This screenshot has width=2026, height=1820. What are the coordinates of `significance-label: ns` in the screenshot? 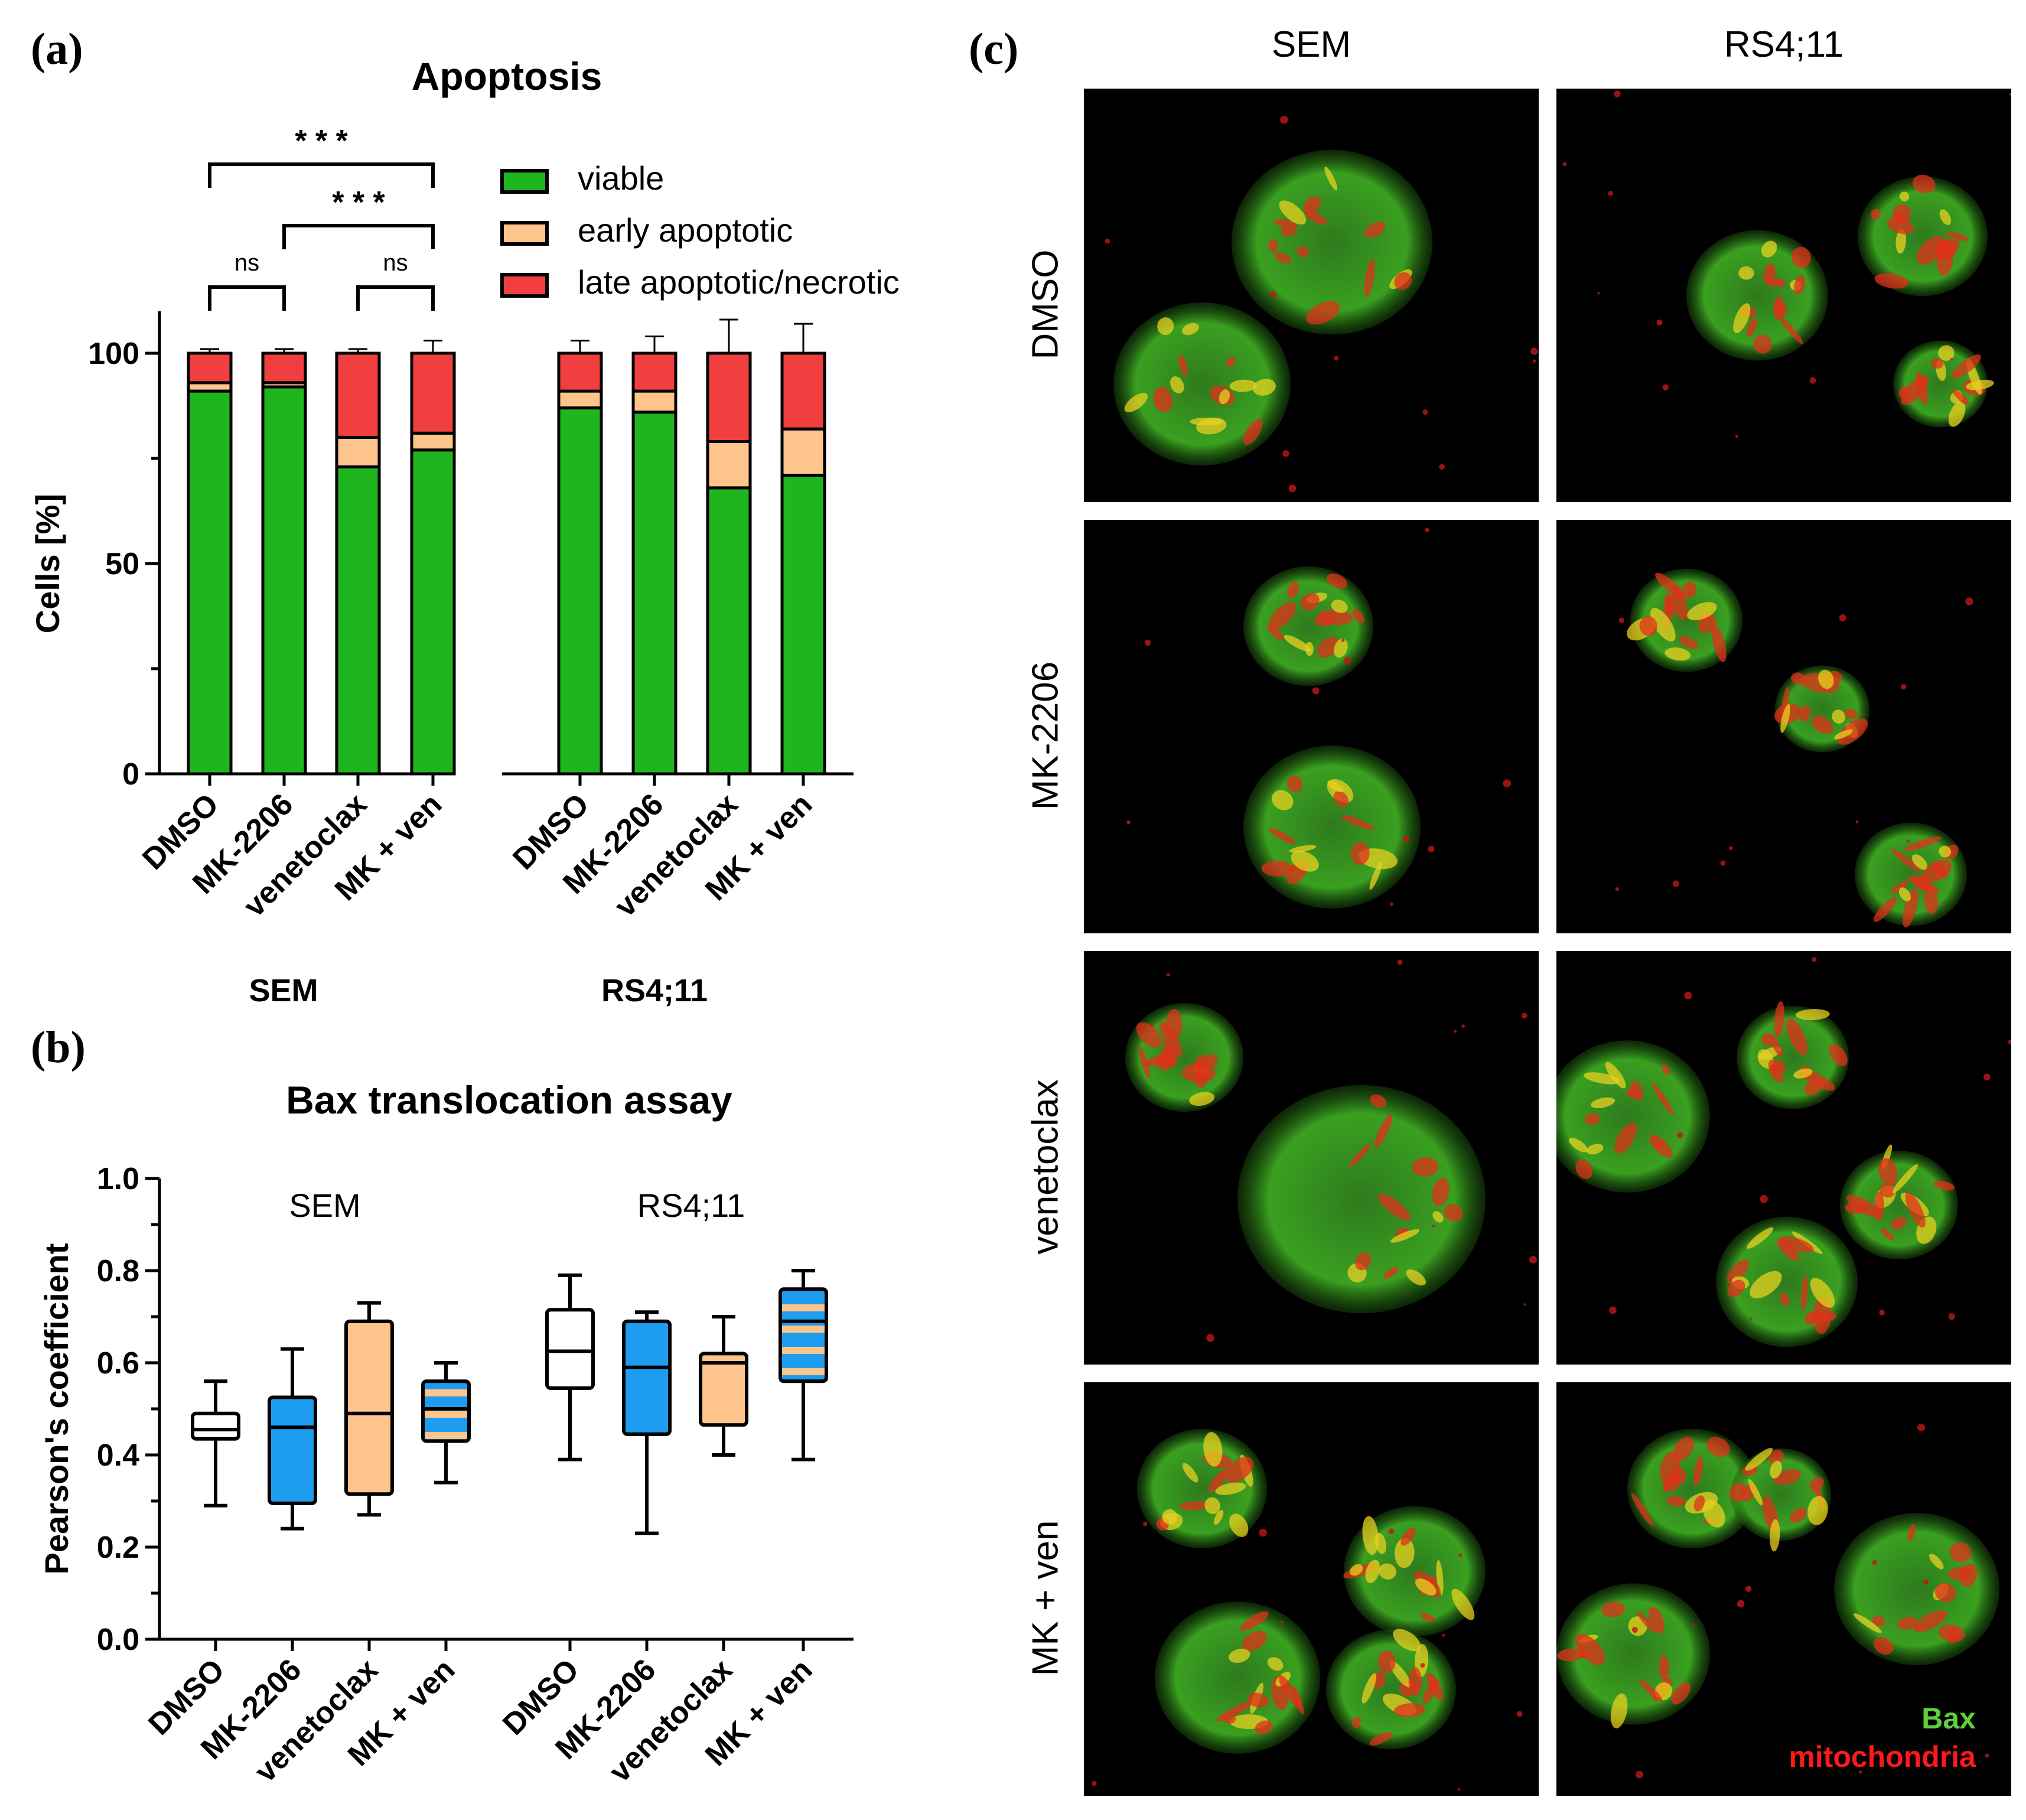 It's located at (247, 263).